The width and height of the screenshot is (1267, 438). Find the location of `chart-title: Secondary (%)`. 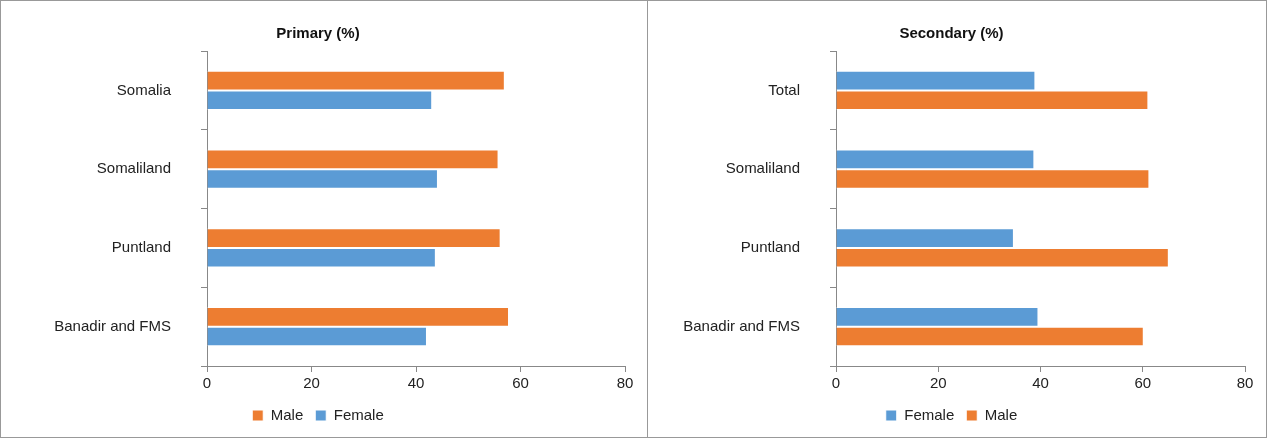

chart-title: Secondary (%) is located at coordinates (951, 33).